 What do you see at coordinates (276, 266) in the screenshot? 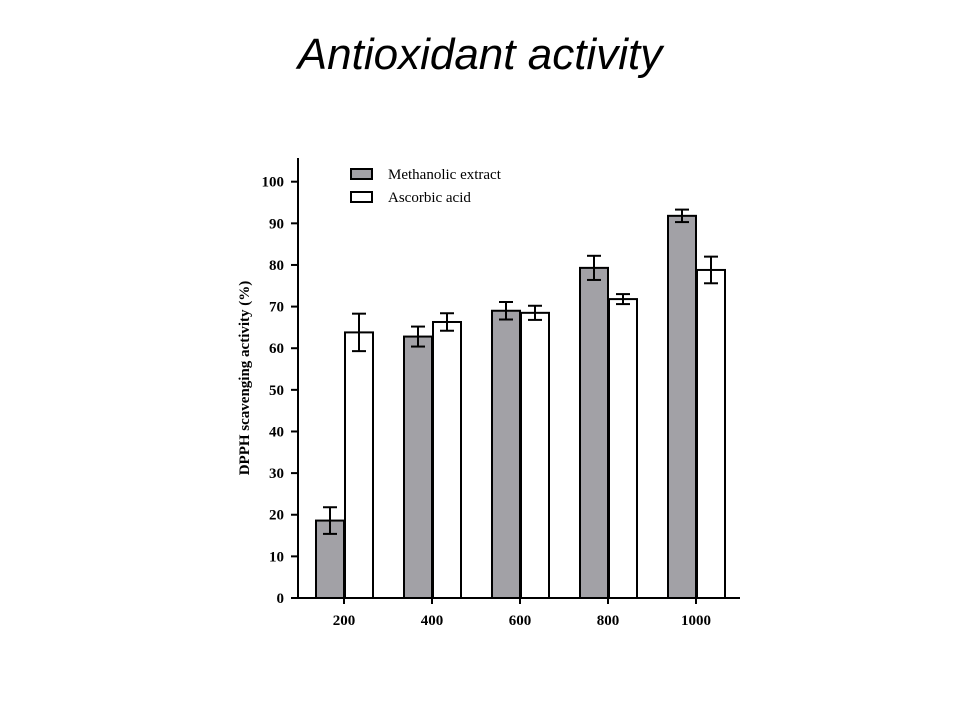
I see `y-tick-label: 80` at bounding box center [276, 266].